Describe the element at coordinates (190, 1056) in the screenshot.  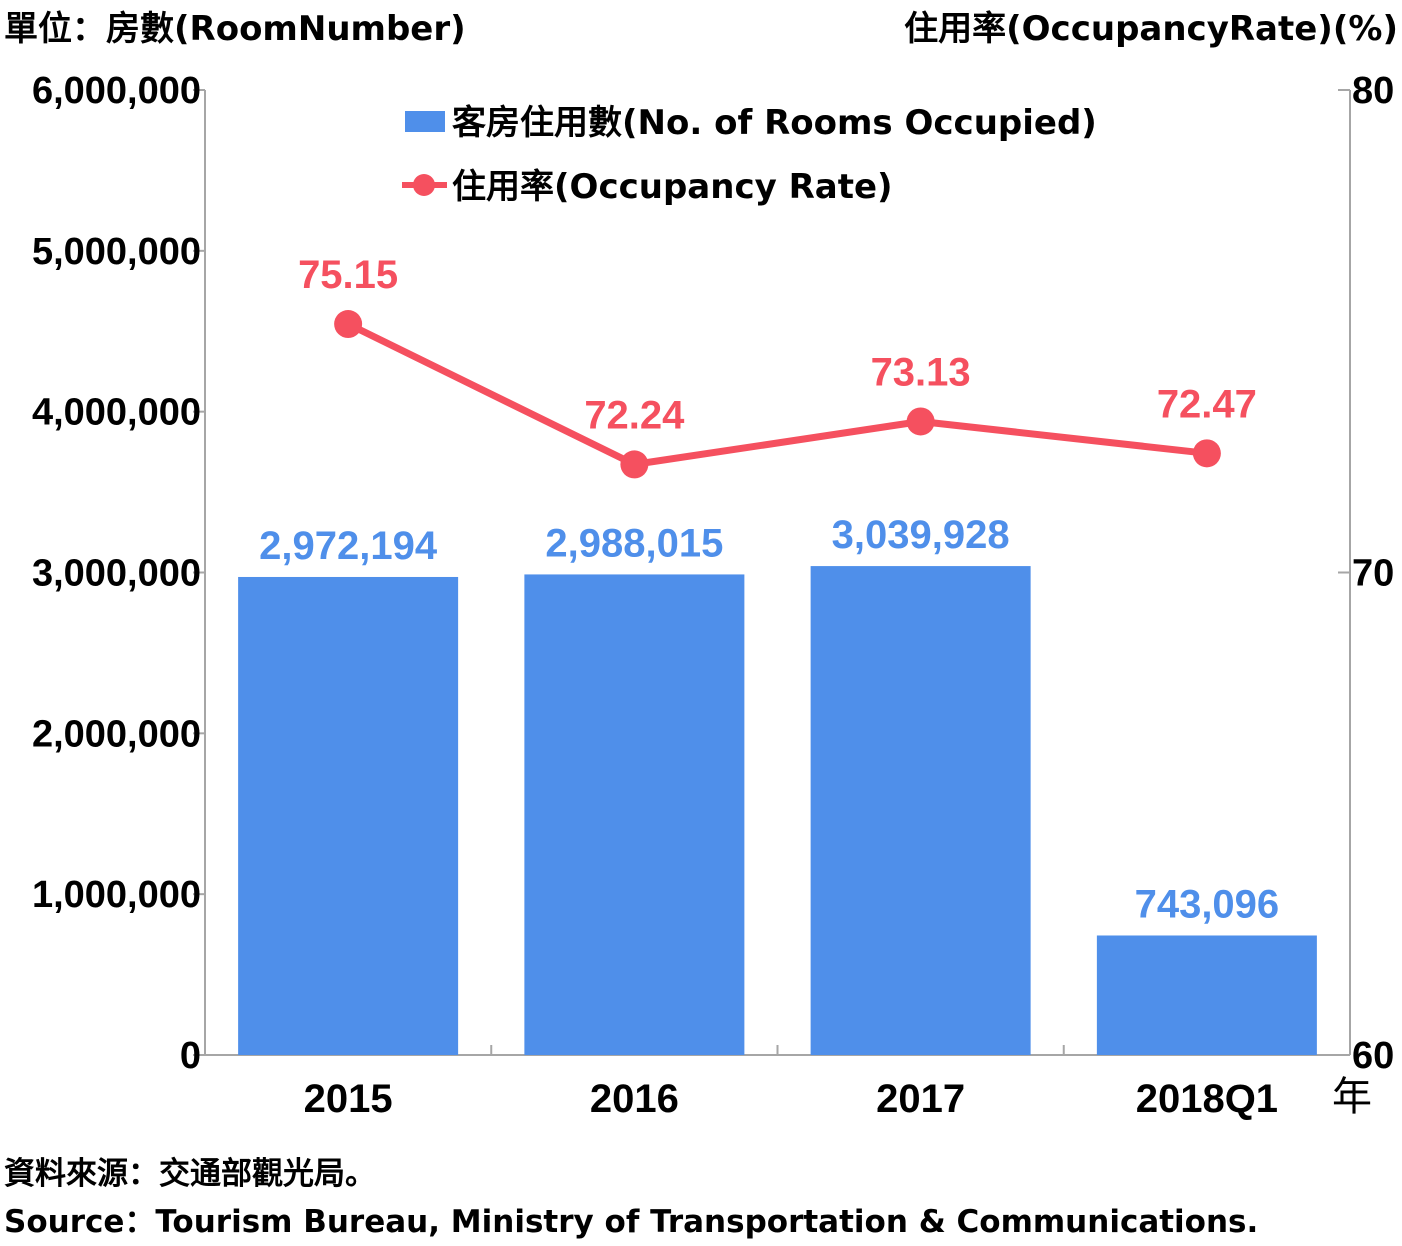
I see `left-tick-label: 0` at that location.